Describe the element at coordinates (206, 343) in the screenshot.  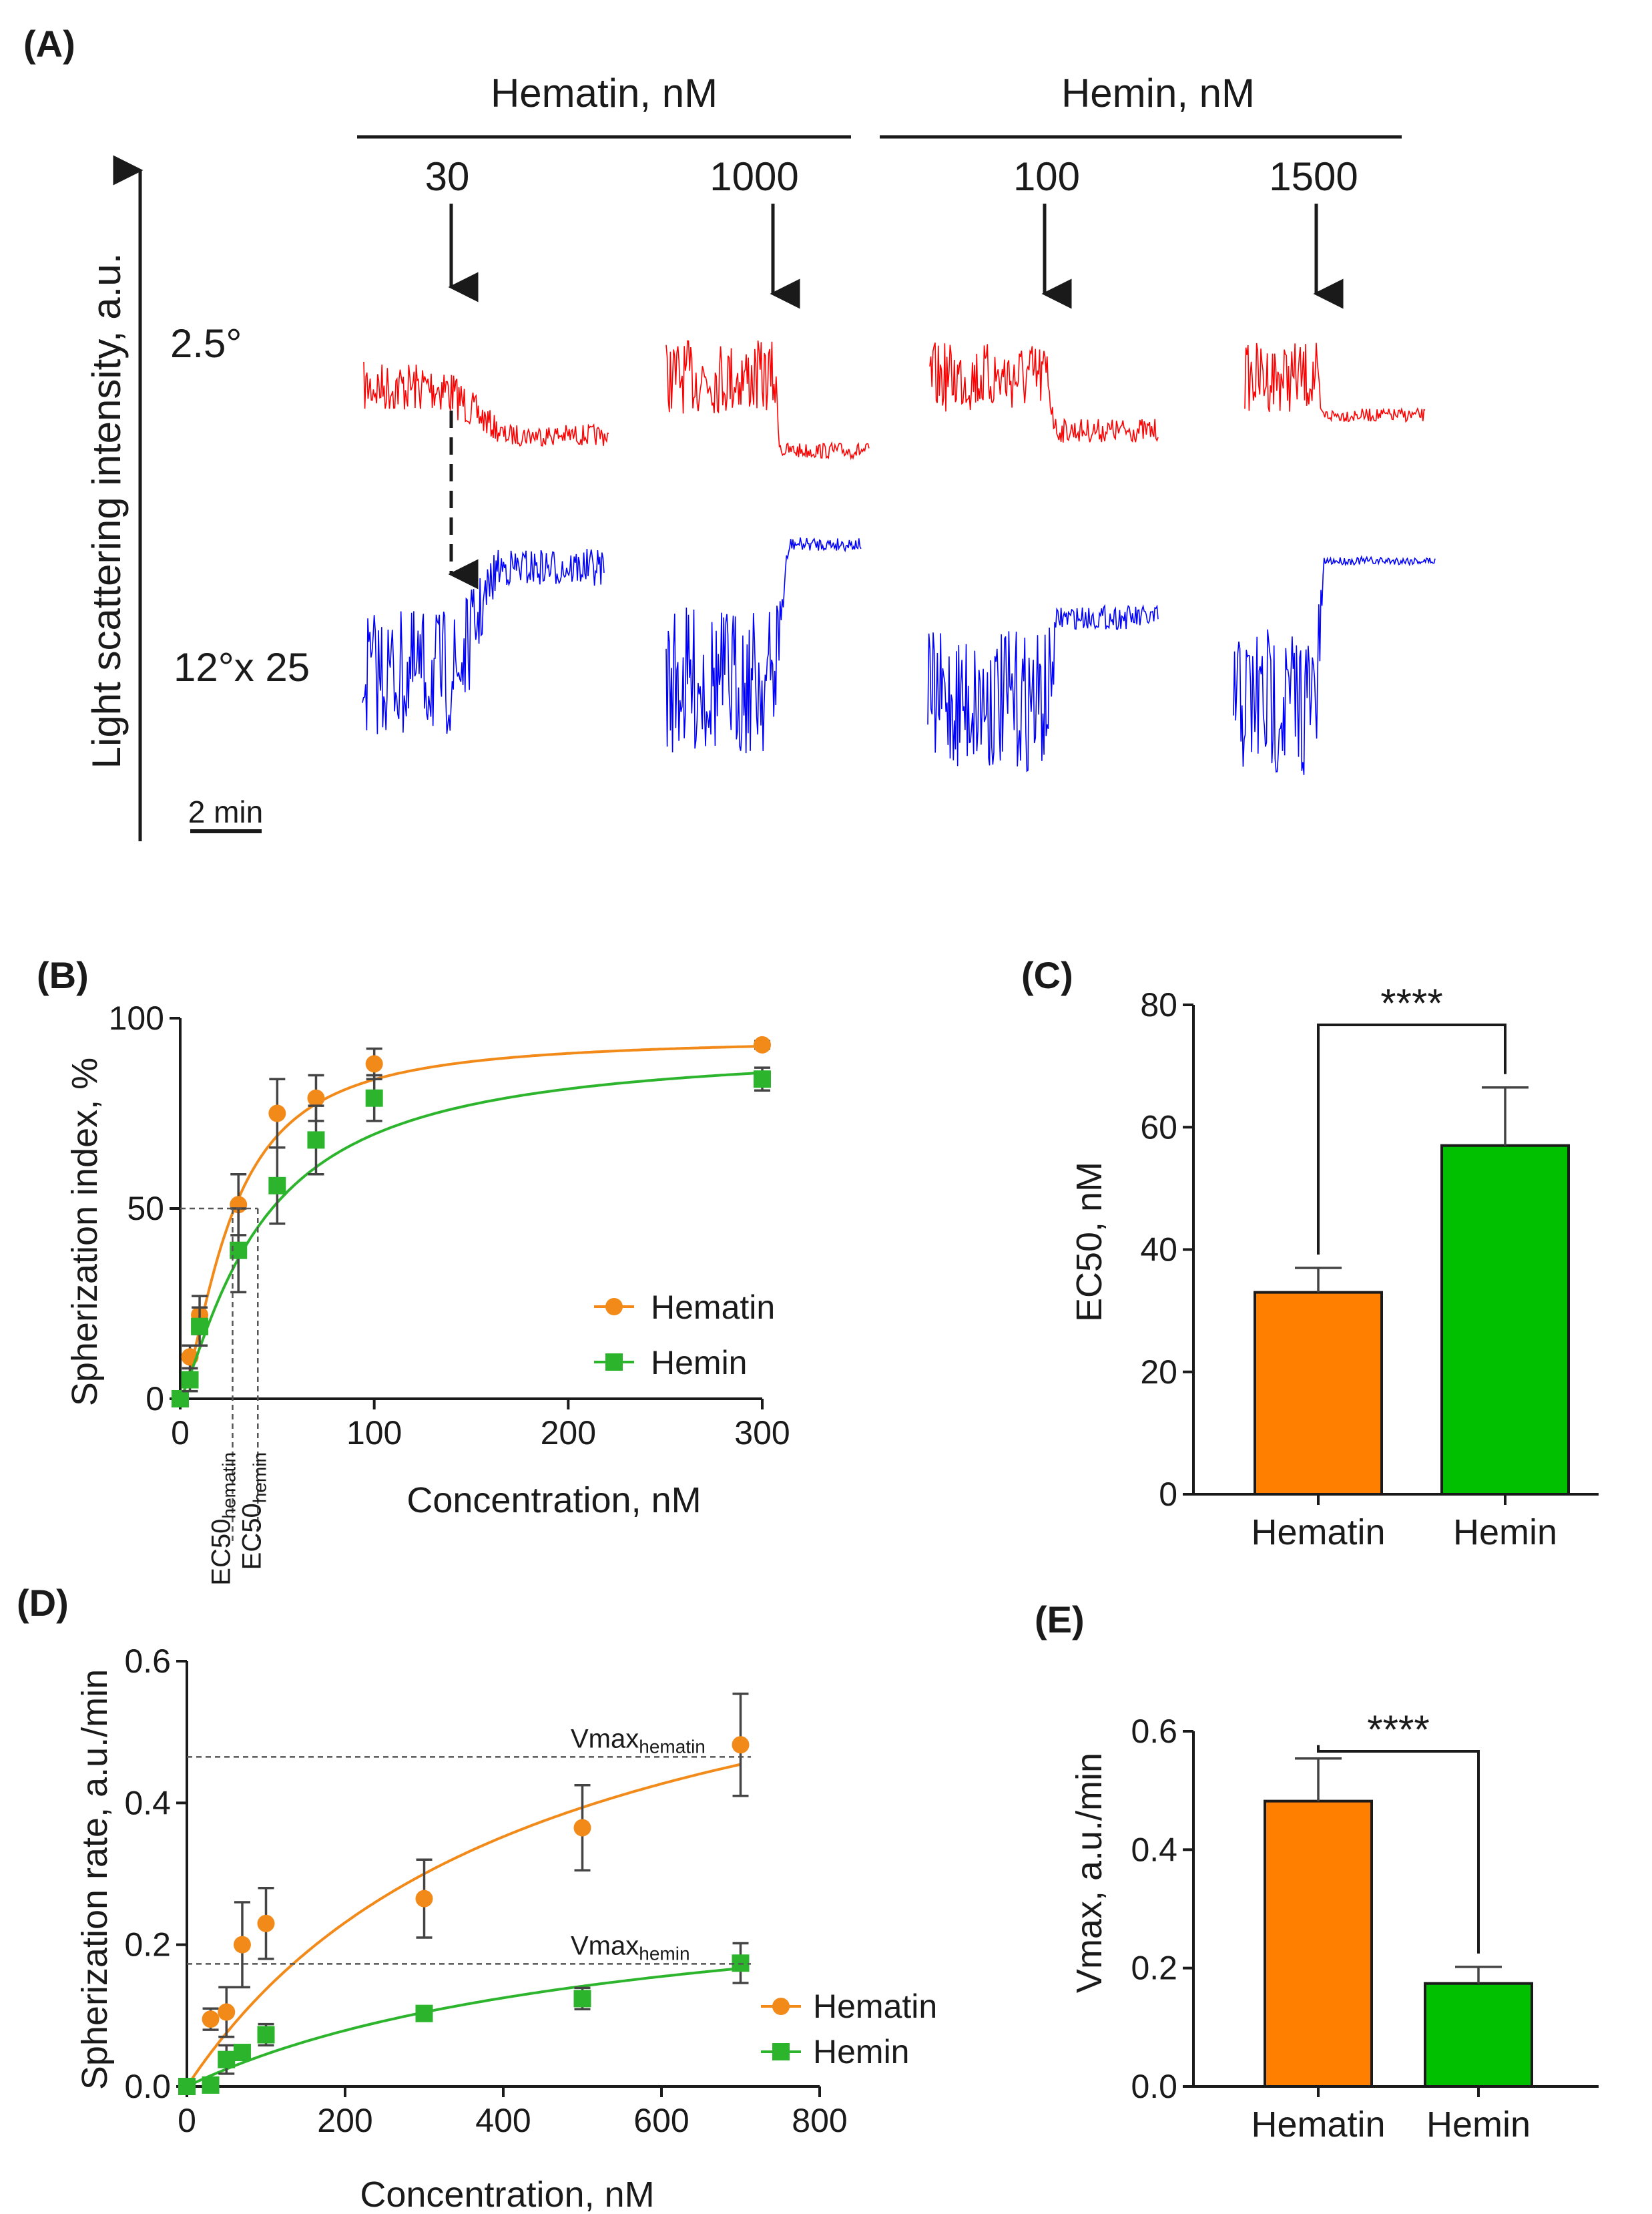
I see `row-label-top: 2.5°` at that location.